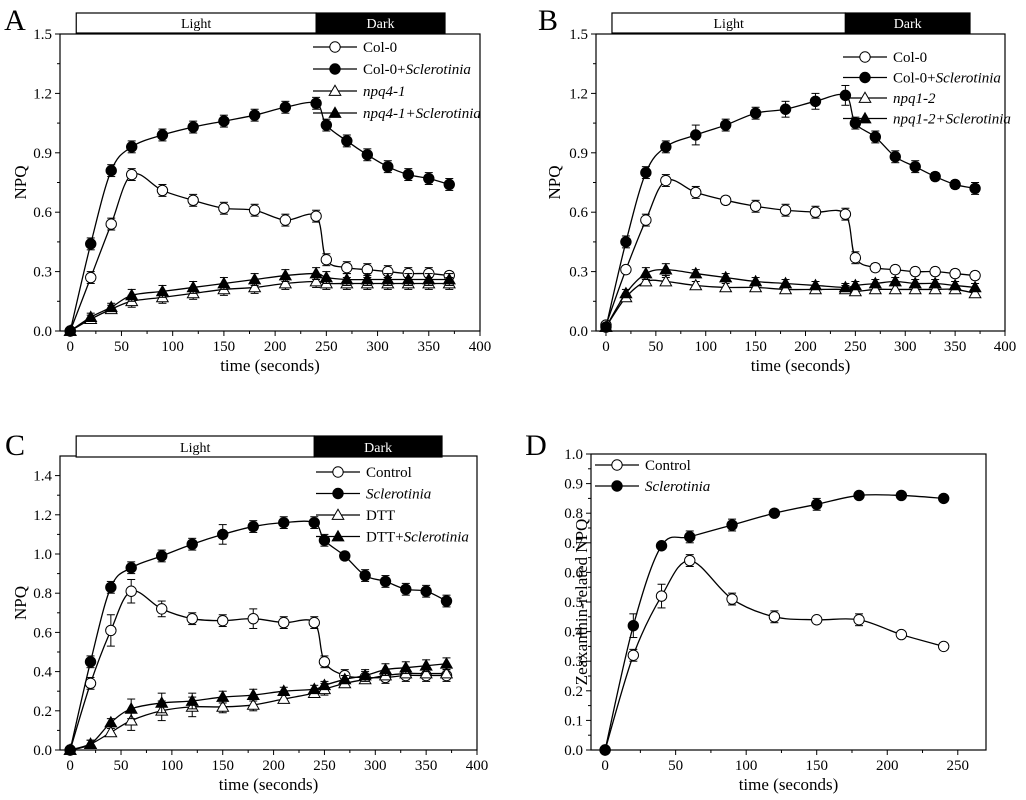 The width and height of the screenshot is (1026, 800). Describe the element at coordinates (573, 692) in the screenshot. I see `y-tick-label: 0.2` at that location.